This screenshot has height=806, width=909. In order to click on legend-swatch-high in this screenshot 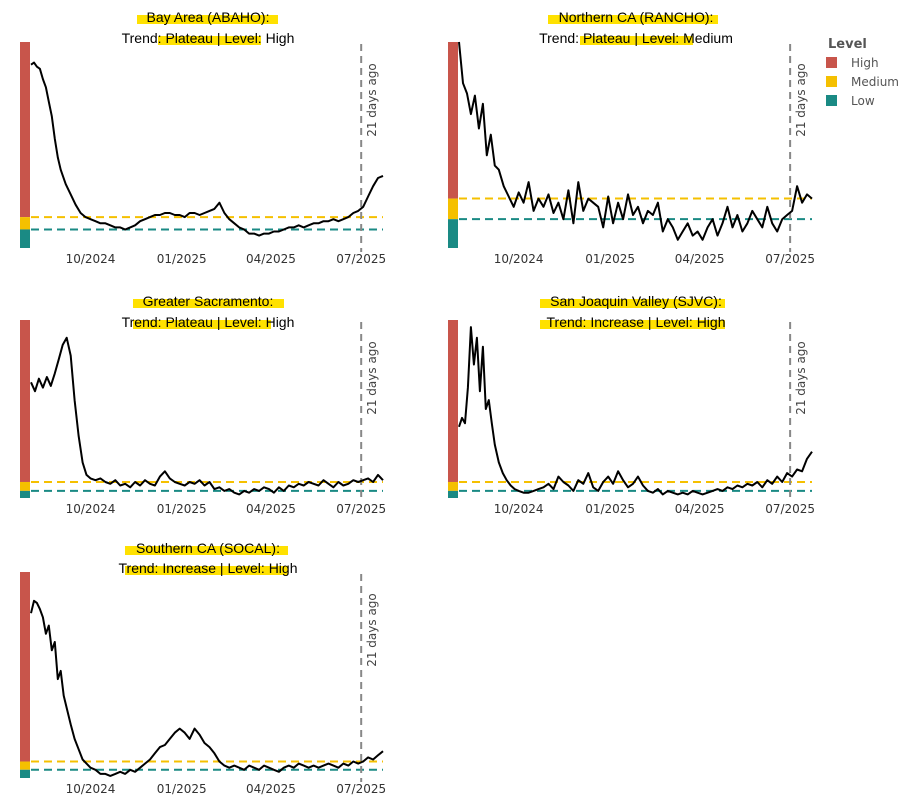, I will do `click(831, 62)`.